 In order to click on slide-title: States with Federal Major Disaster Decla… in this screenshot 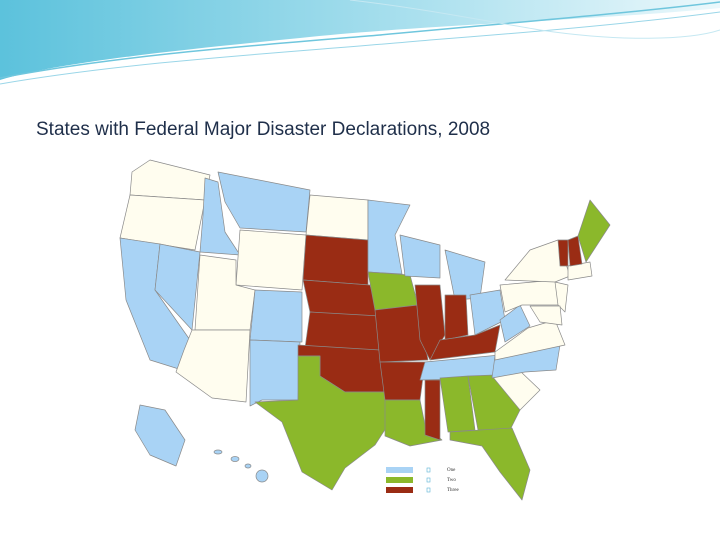, I will do `click(263, 129)`.